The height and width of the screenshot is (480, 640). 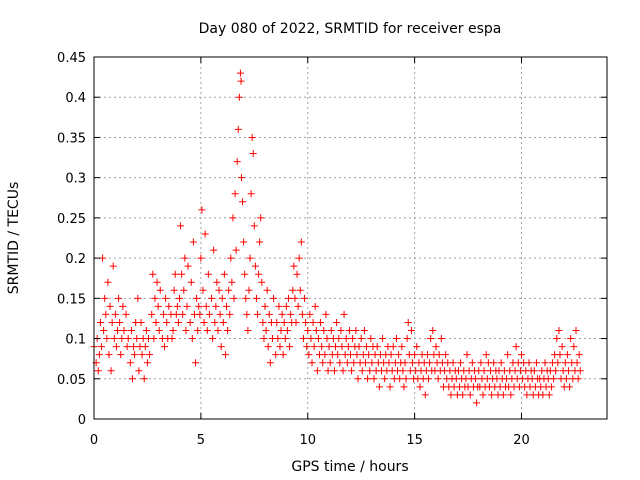 What do you see at coordinates (521, 440) in the screenshot?
I see `x-tick-label: 20` at bounding box center [521, 440].